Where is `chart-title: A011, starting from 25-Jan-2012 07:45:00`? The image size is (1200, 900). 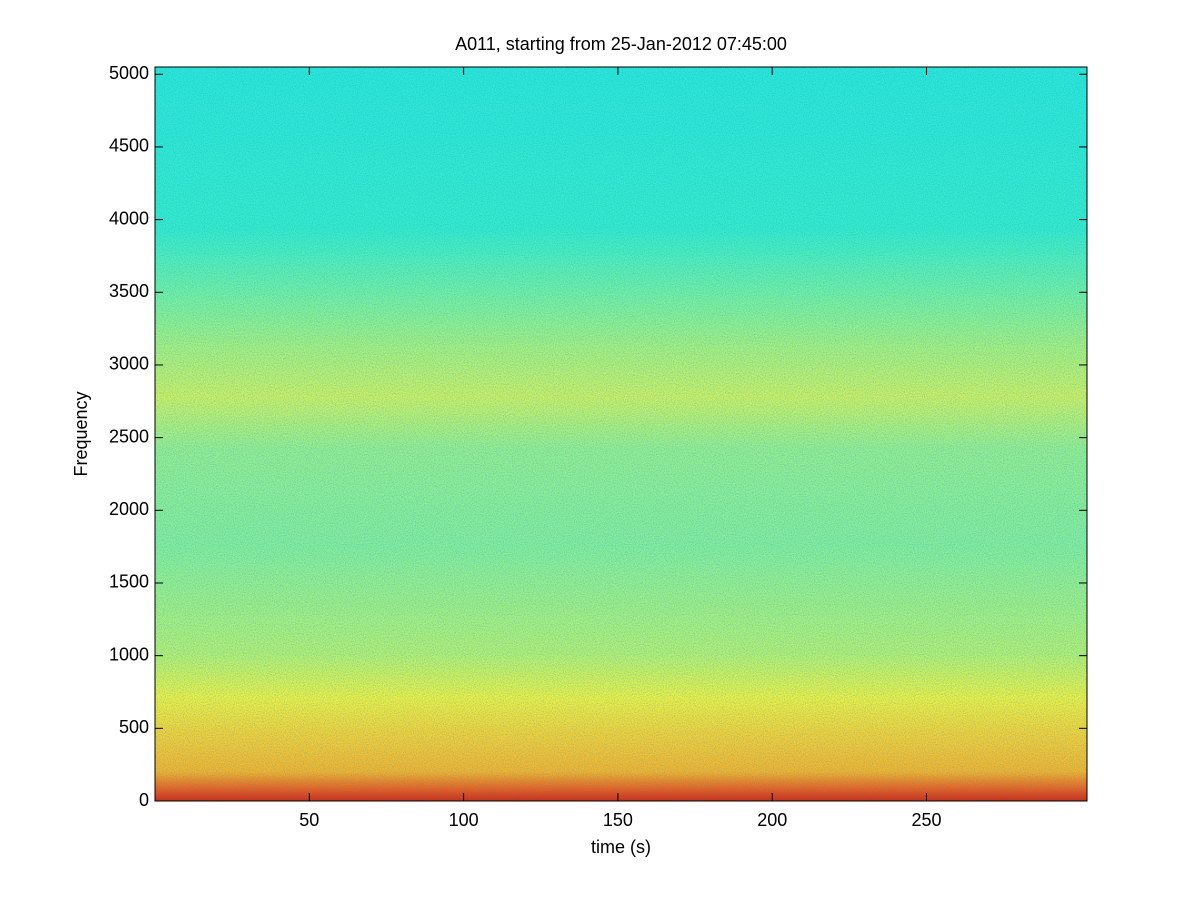
chart-title: A011, starting from 25-Jan-2012 07:45:00 is located at coordinates (621, 44).